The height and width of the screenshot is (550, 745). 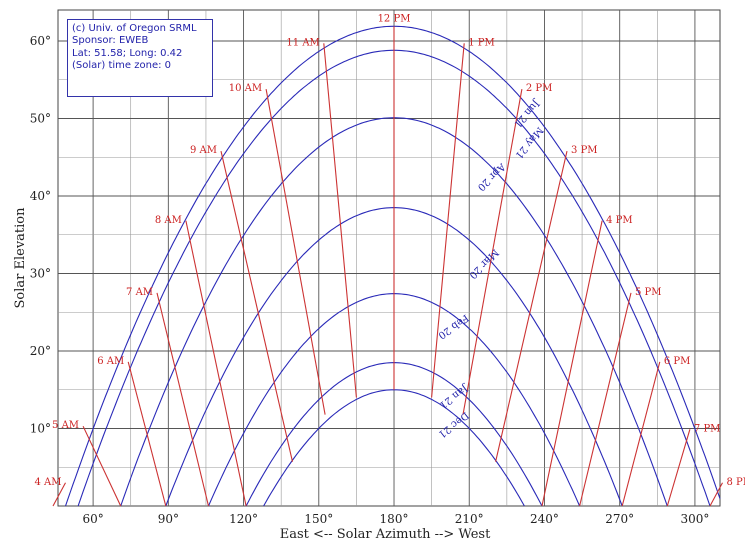 I want to click on info-timezone: (Solar) time zone: 0, so click(x=122, y=66).